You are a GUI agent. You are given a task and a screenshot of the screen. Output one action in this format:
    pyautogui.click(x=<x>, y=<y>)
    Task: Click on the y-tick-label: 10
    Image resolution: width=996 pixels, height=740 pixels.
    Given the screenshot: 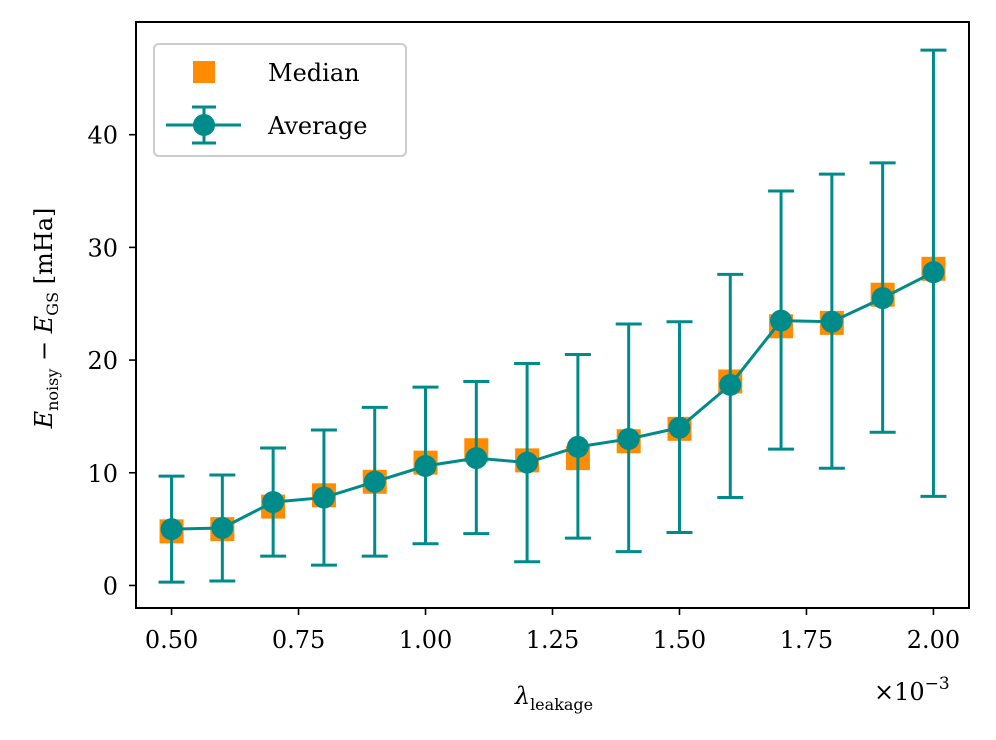 What is the action you would take?
    pyautogui.click(x=102, y=474)
    